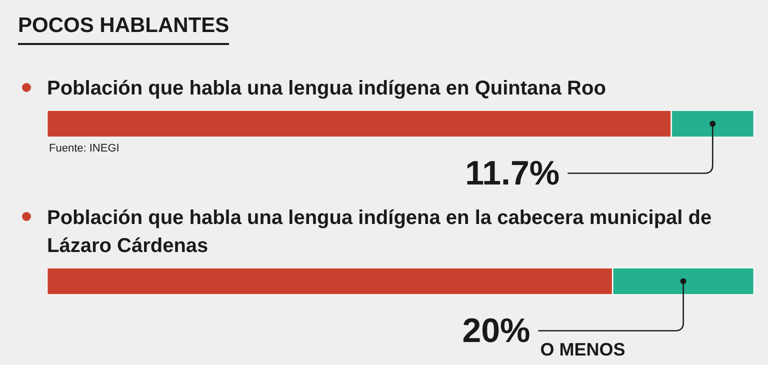 Image resolution: width=768 pixels, height=365 pixels. Describe the element at coordinates (496, 331) in the screenshot. I see `data-label: 20%` at that location.